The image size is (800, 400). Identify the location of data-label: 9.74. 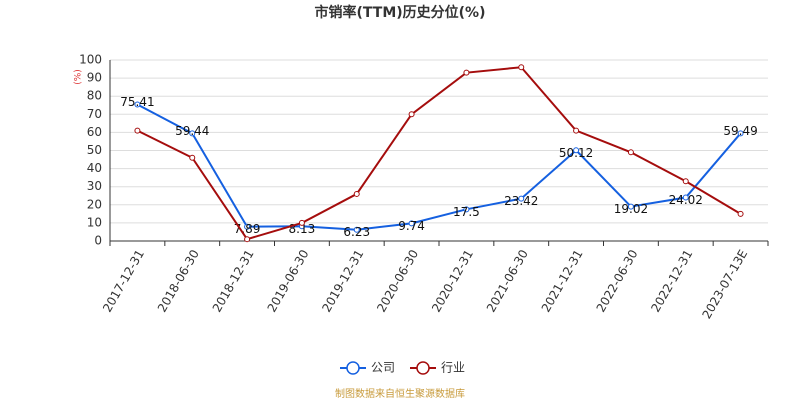
(411, 226).